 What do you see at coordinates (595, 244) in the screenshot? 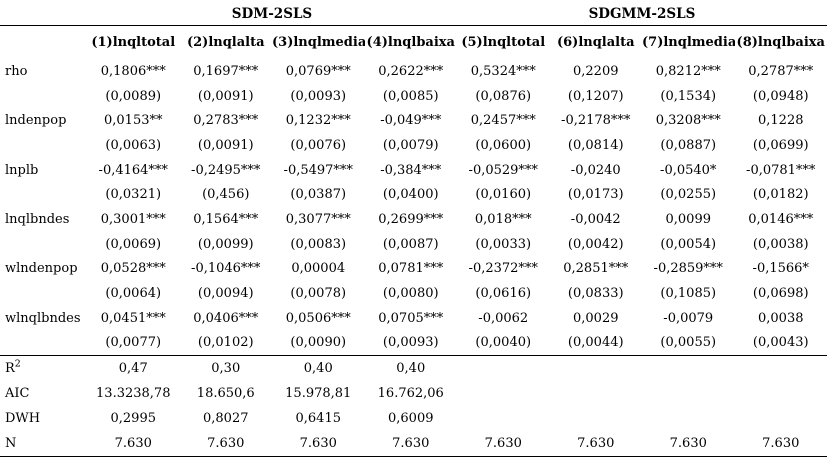
I see `se-cell: (0,0042)` at bounding box center [595, 244].